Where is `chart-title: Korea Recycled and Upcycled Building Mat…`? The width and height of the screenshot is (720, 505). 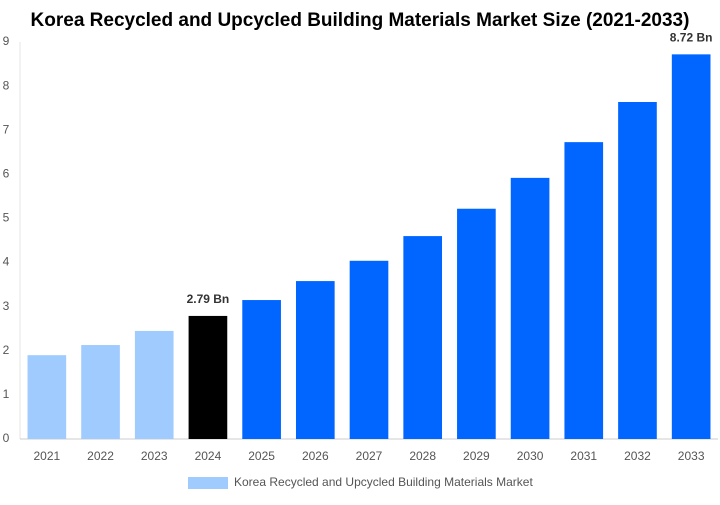 chart-title: Korea Recycled and Upcycled Building Mat… is located at coordinates (360, 20).